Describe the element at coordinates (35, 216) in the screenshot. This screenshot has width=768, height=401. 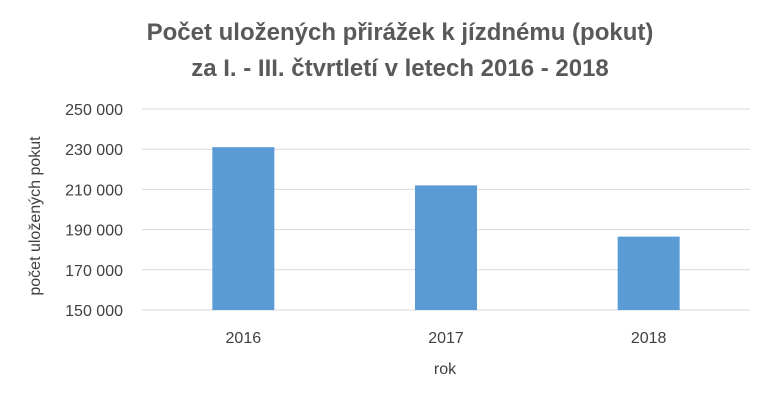
I see `y-axis-title: počet uložených pokut` at that location.